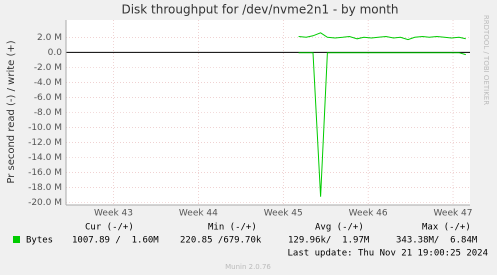 The width and height of the screenshot is (497, 275). Describe the element at coordinates (113, 214) in the screenshot. I see `x-tick-label: Week 43` at that location.